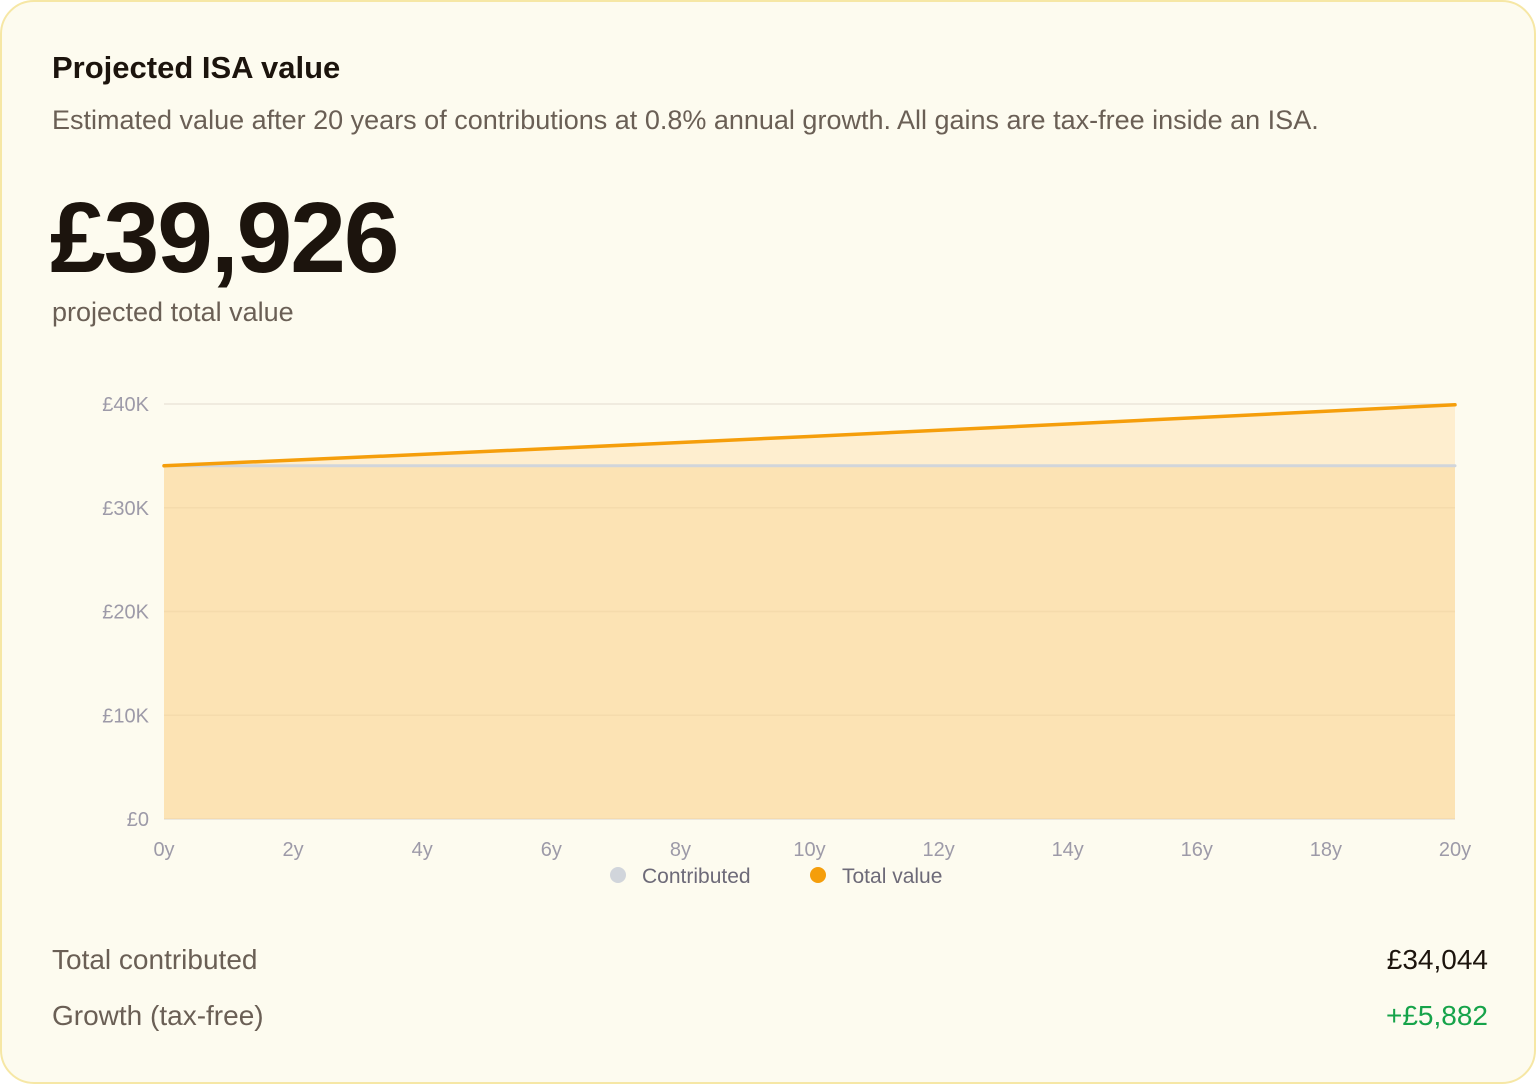 Image resolution: width=1536 pixels, height=1084 pixels. What do you see at coordinates (770, 1016) in the screenshot?
I see `stat-row-growth: Growth (tax-free) +£5,882` at bounding box center [770, 1016].